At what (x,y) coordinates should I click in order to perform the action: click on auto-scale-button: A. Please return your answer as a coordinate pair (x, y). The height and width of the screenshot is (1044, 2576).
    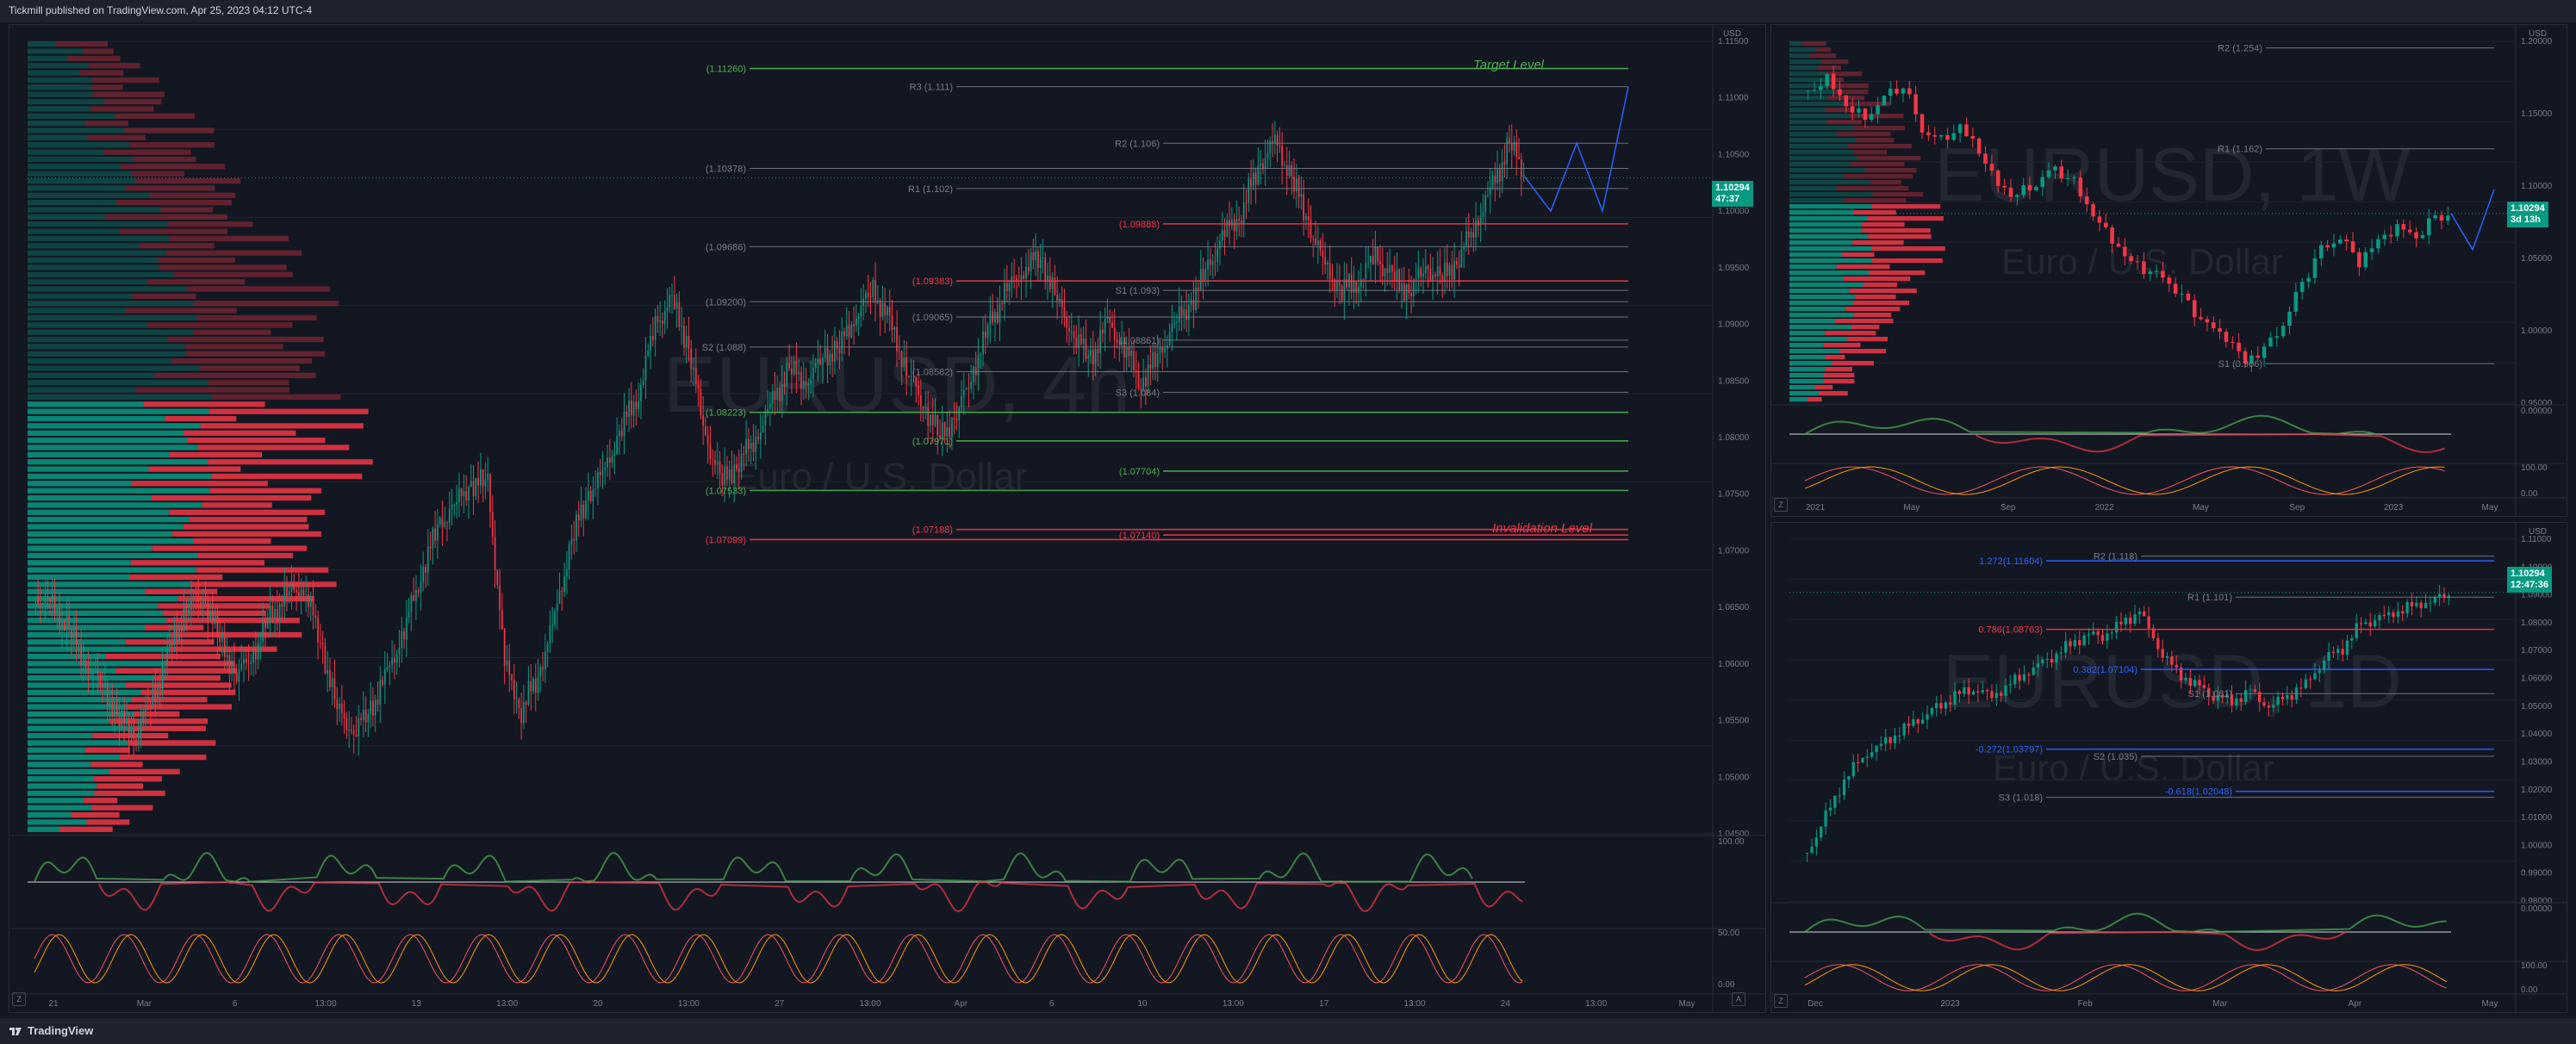
    Looking at the image, I should click on (1739, 999).